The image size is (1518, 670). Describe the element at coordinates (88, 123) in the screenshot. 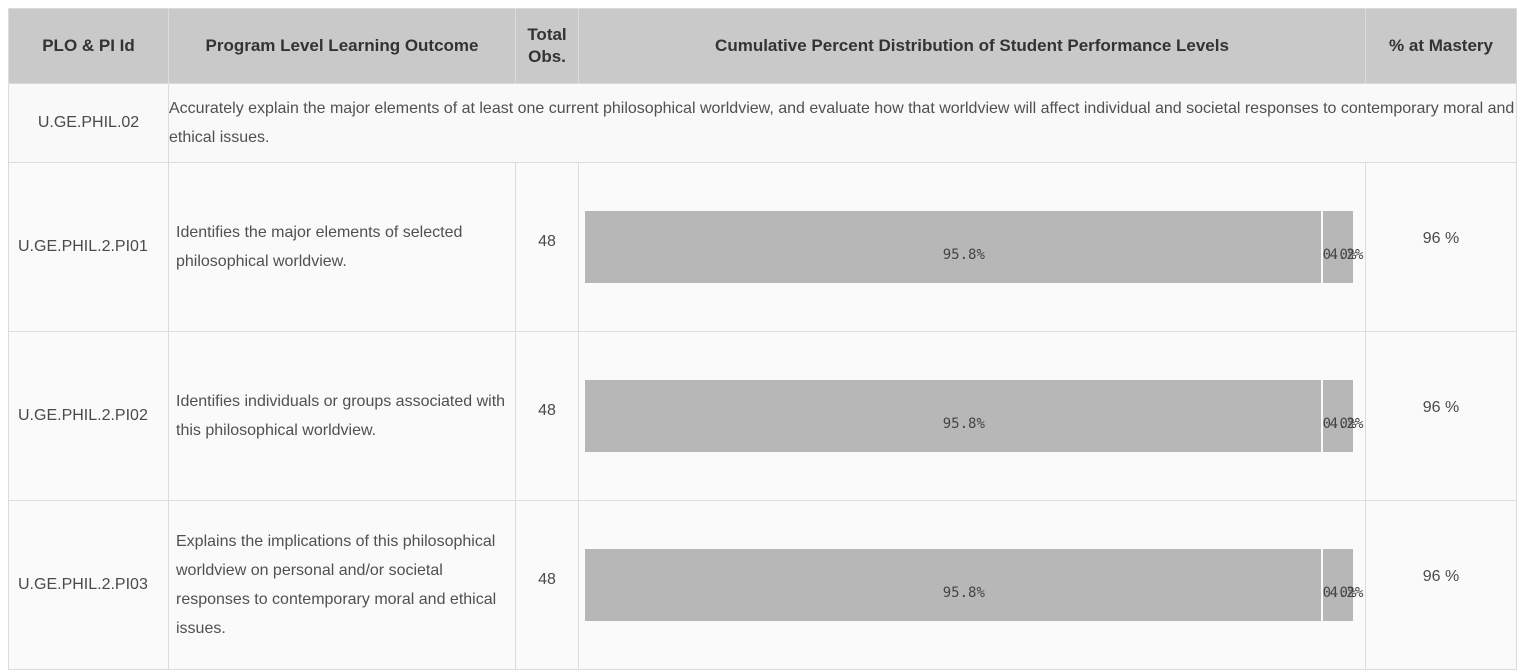

I see `plo-id: U.GE.PHIL.02` at that location.